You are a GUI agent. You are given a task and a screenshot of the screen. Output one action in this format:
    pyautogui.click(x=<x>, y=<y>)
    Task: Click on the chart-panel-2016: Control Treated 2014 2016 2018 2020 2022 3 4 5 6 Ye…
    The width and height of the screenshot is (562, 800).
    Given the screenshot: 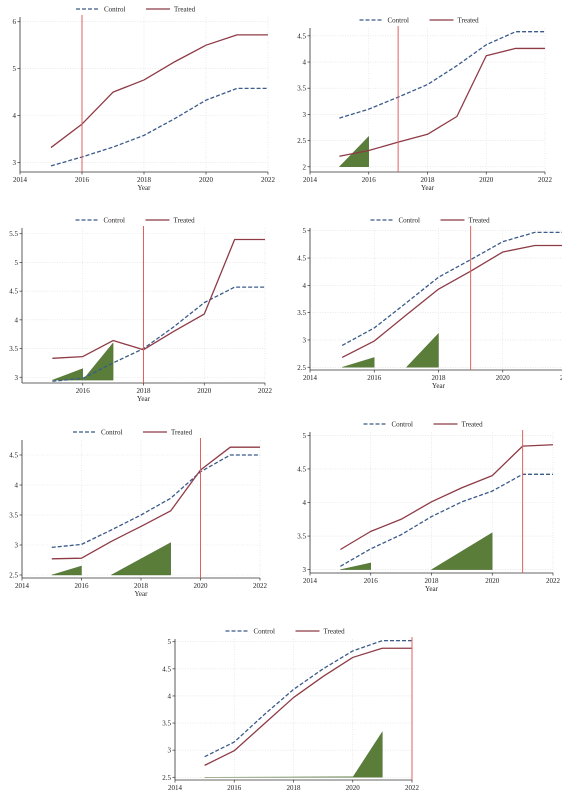 What is the action you would take?
    pyautogui.click(x=140, y=102)
    